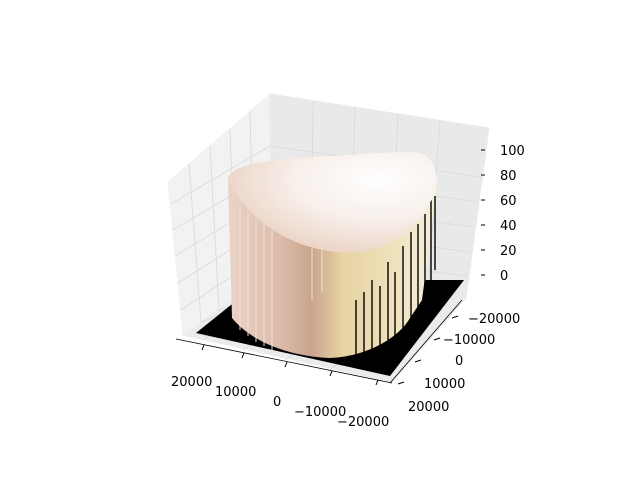 The width and height of the screenshot is (640, 480). What do you see at coordinates (191, 382) in the screenshot?
I see `x-tick-20000: 20000` at bounding box center [191, 382].